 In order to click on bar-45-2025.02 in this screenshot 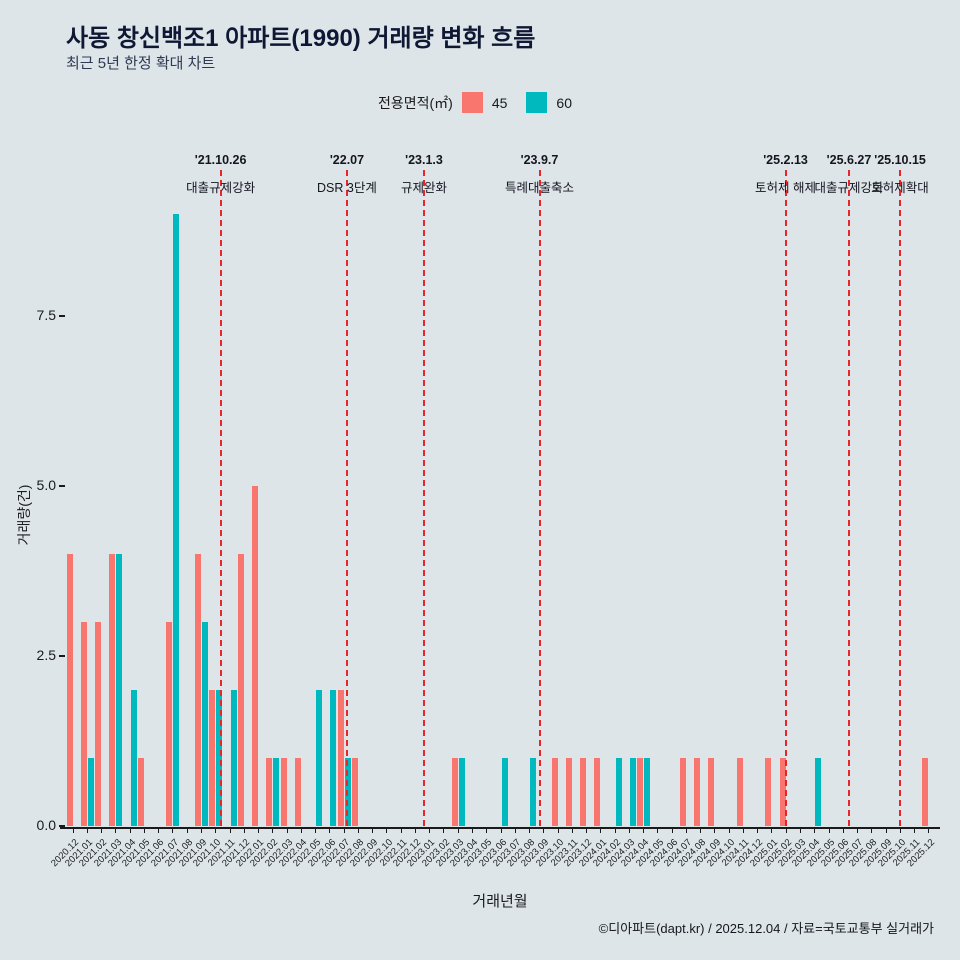, I will do `click(782, 792)`.